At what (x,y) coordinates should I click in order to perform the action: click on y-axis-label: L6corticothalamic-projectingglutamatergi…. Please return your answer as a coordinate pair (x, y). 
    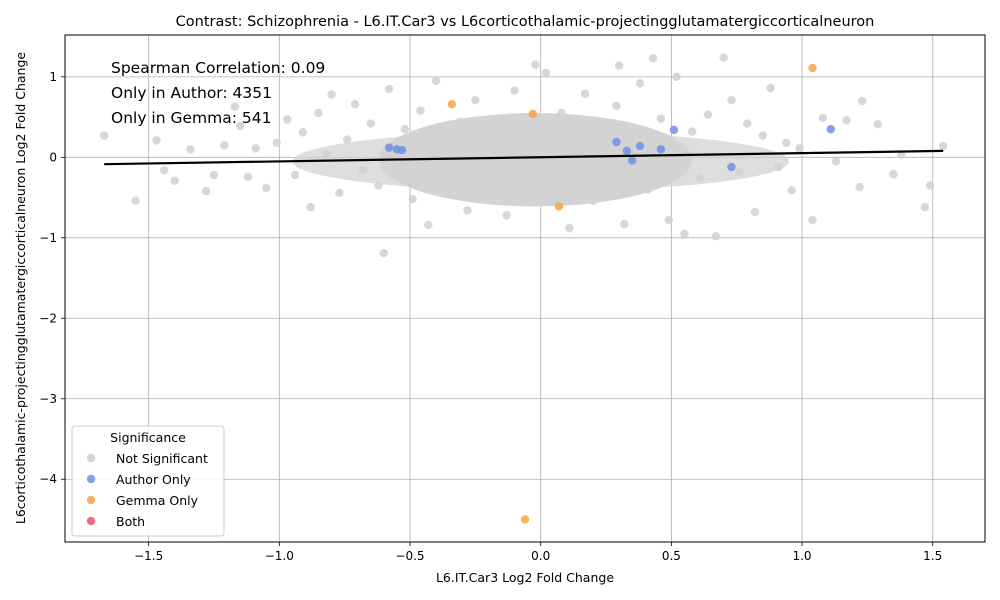
    Looking at the image, I should click on (20, 288).